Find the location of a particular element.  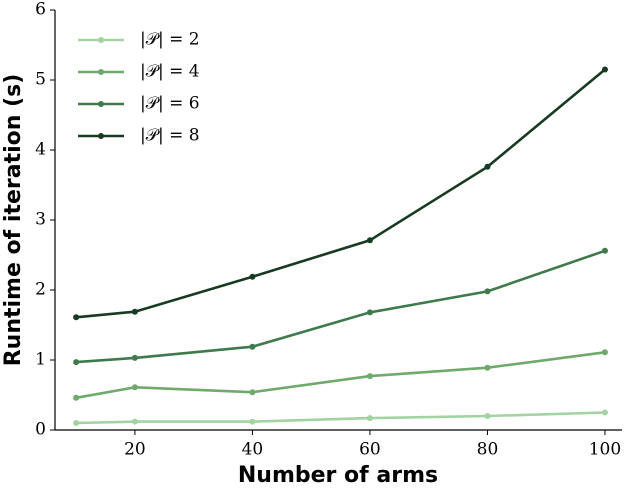

y-axis-label: Runtime of iteration (s) is located at coordinates (13, 220).